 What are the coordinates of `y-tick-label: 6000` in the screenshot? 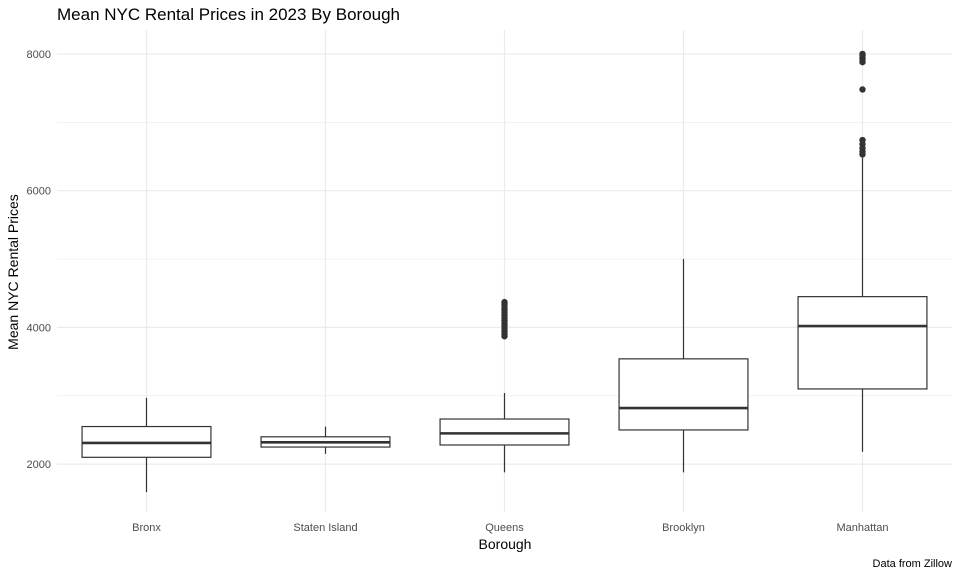 It's located at (39, 192).